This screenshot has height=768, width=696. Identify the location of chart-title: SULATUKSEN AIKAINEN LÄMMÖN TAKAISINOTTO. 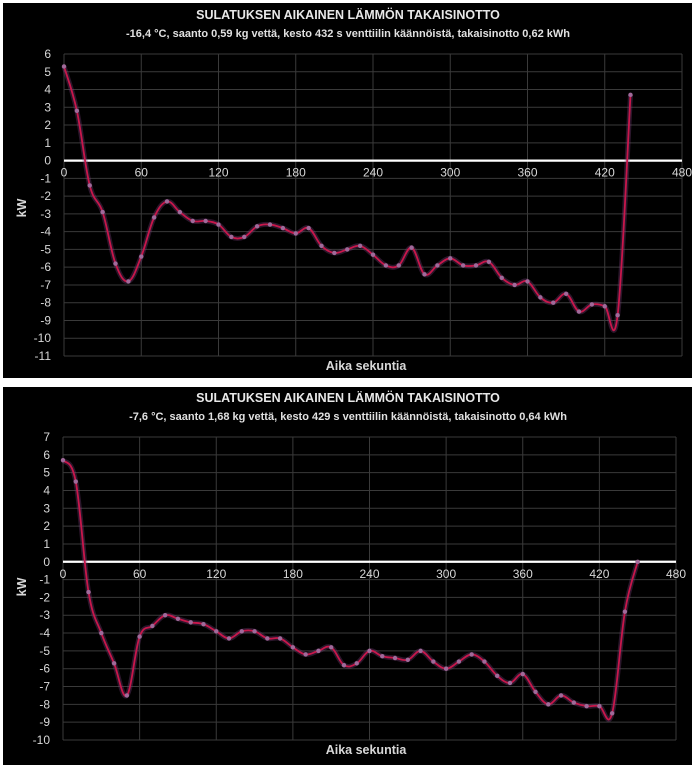
(348, 14).